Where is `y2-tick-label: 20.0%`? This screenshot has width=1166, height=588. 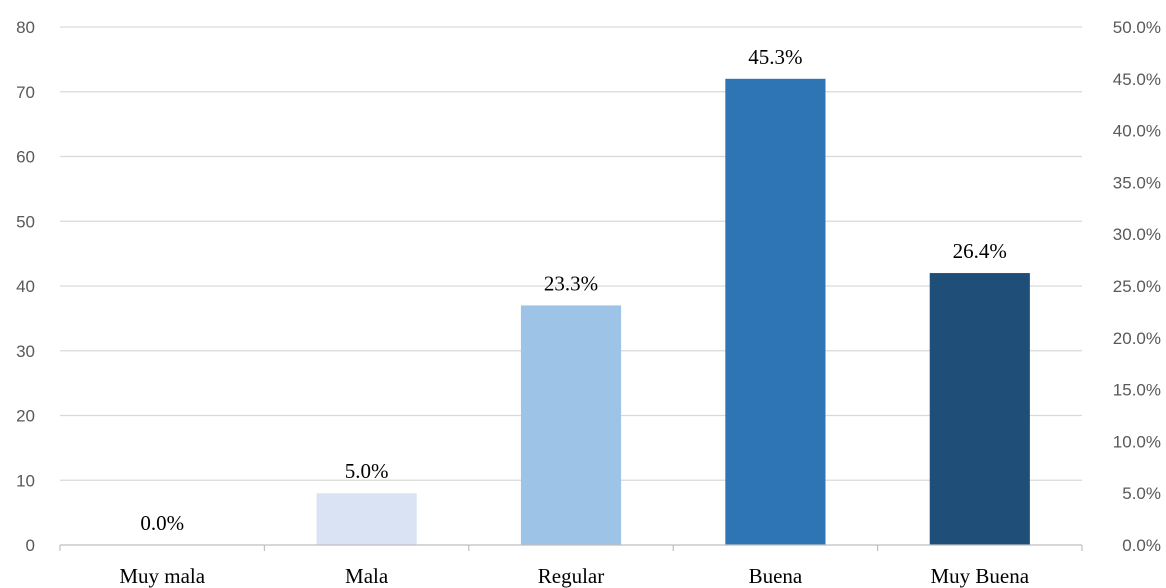 y2-tick-label: 20.0% is located at coordinates (1137, 338).